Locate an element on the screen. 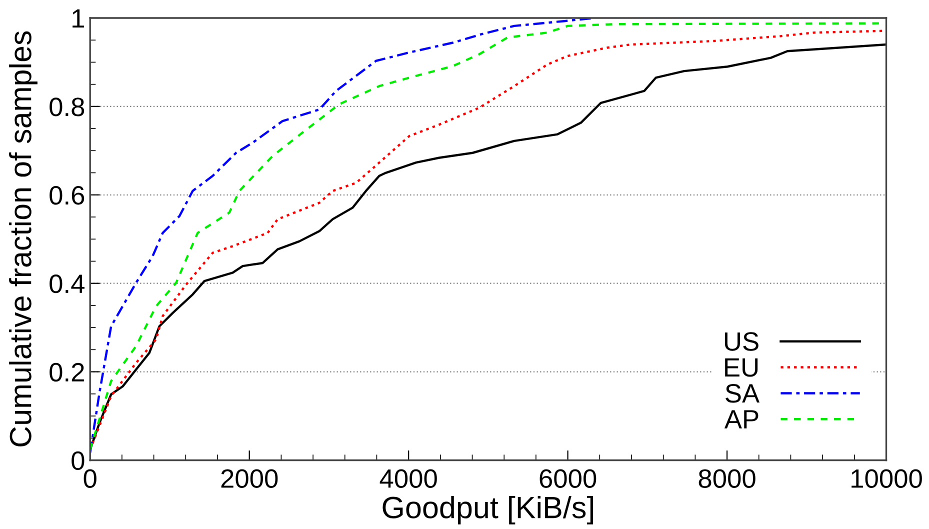 The width and height of the screenshot is (929, 529). legend-label: US is located at coordinates (741, 341).